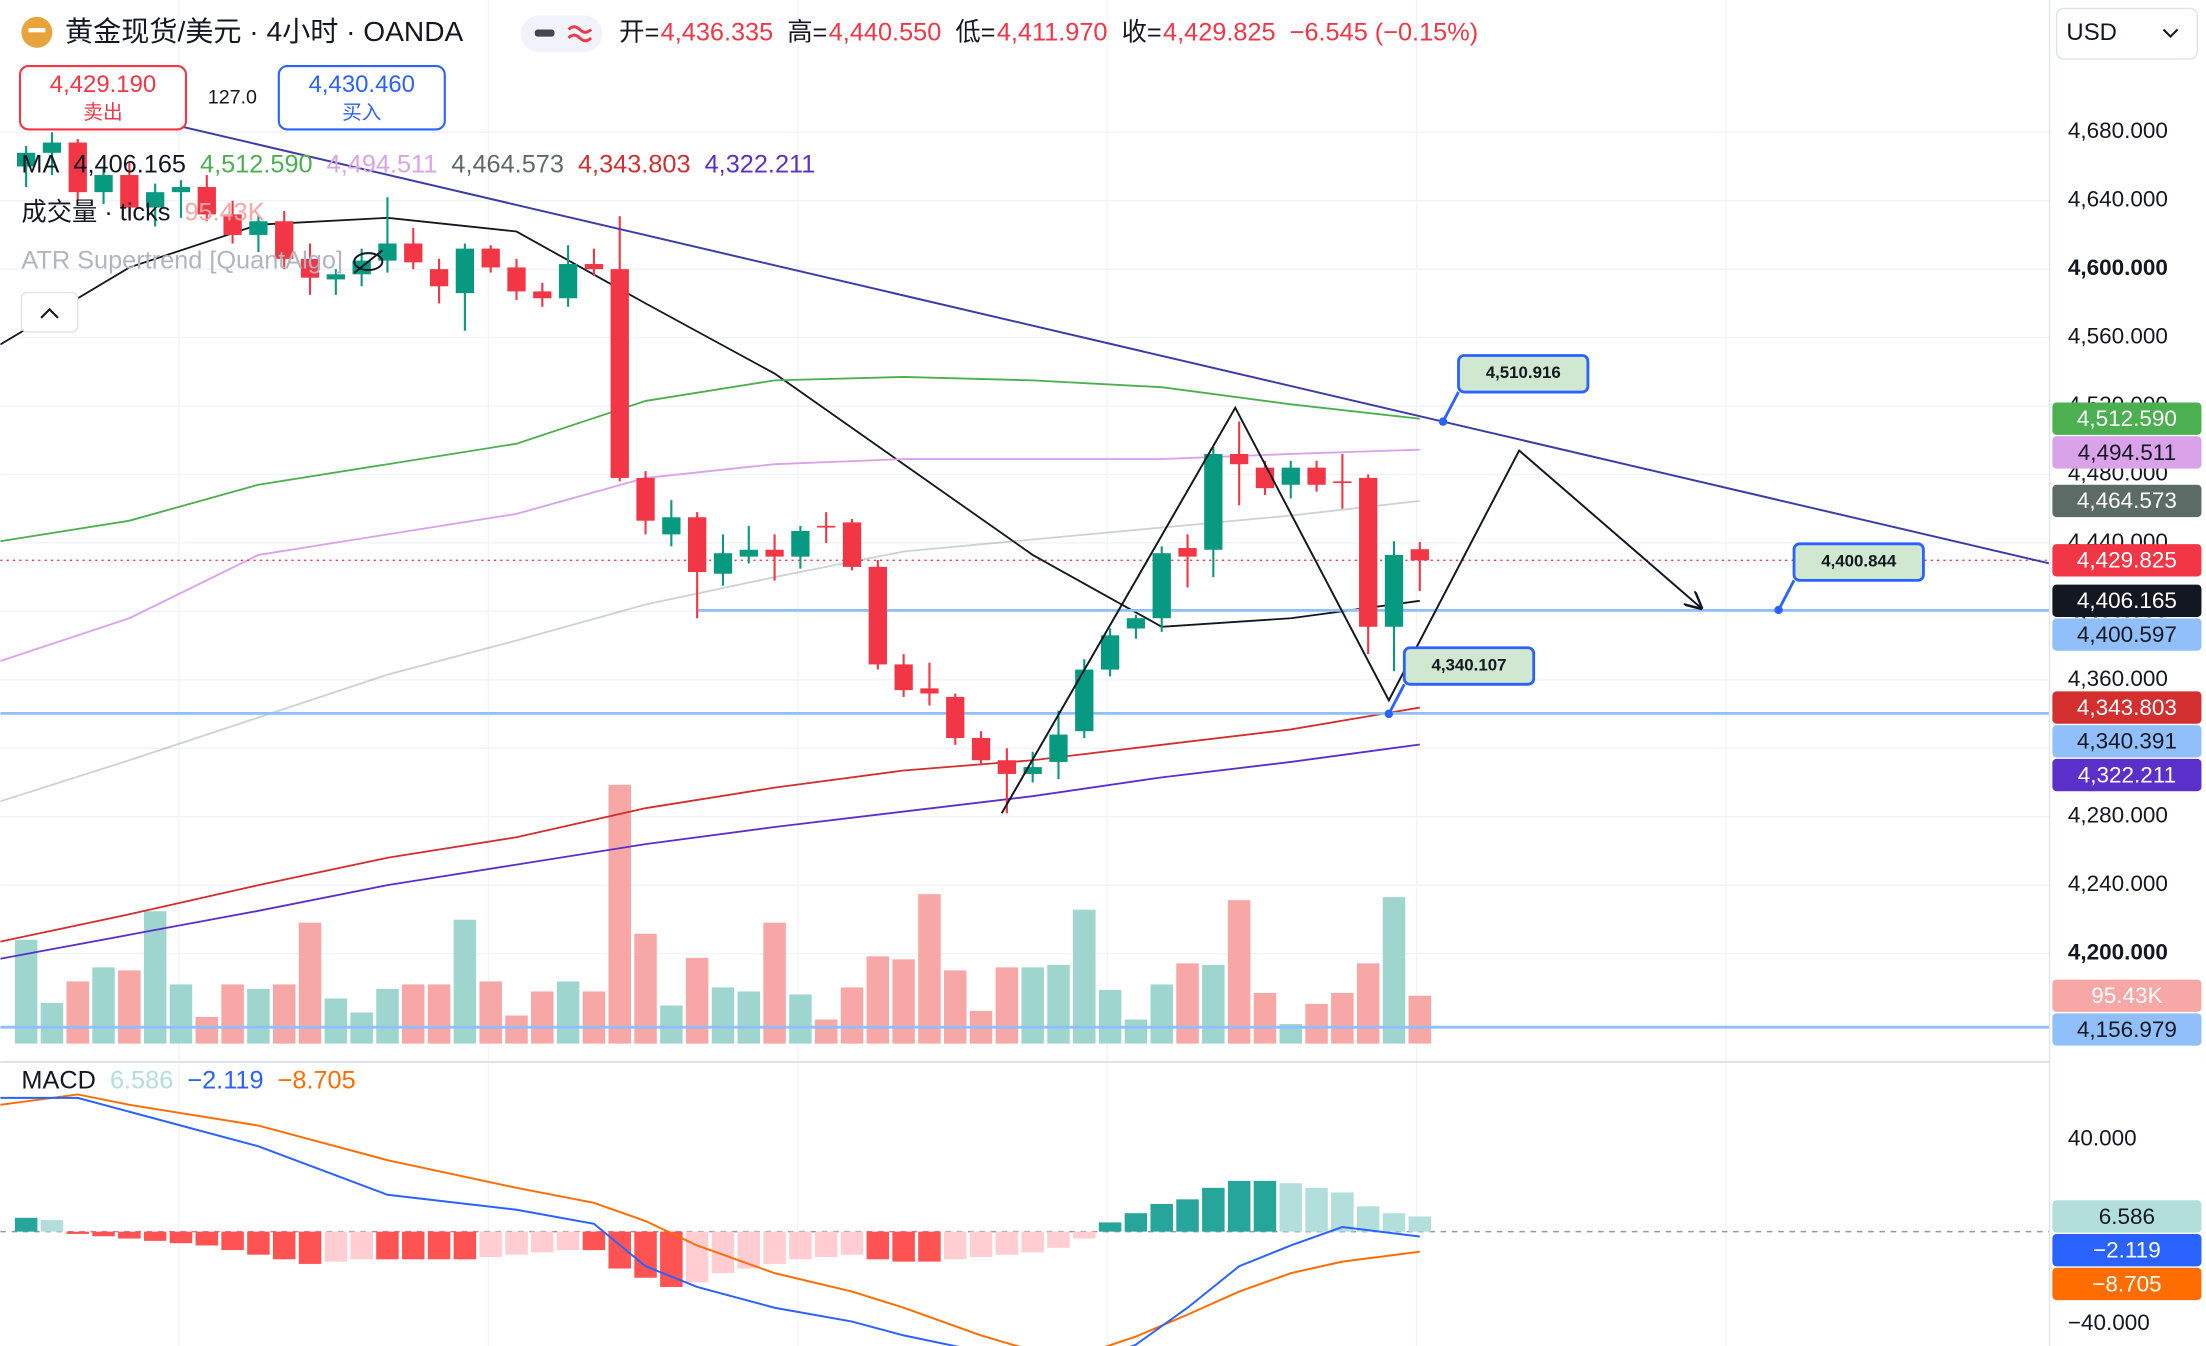 This screenshot has height=1346, width=2206. I want to click on sell-button, so click(103, 98).